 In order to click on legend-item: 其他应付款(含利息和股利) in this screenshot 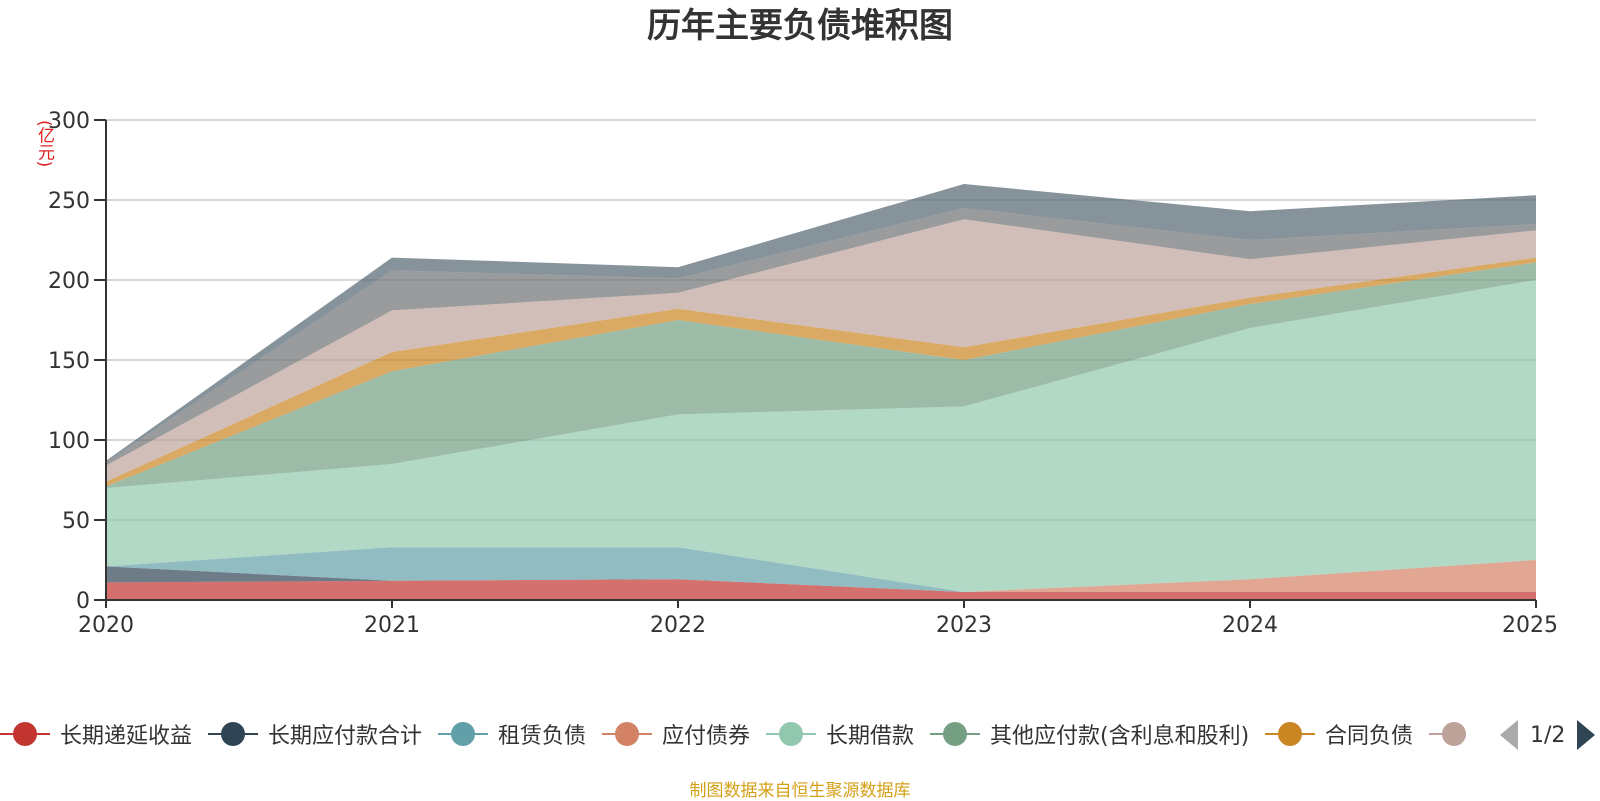, I will do `click(1089, 734)`.